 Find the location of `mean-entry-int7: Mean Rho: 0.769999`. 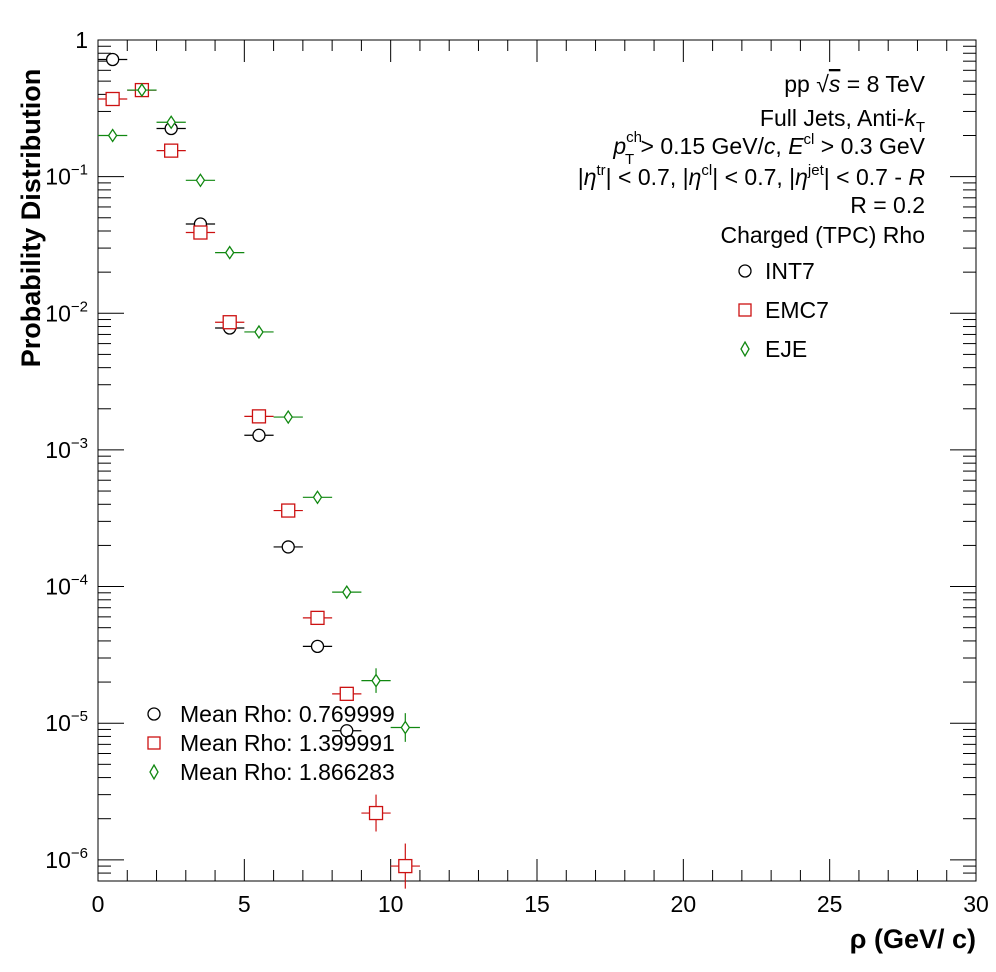

mean-entry-int7: Mean Rho: 0.769999 is located at coordinates (271, 714).